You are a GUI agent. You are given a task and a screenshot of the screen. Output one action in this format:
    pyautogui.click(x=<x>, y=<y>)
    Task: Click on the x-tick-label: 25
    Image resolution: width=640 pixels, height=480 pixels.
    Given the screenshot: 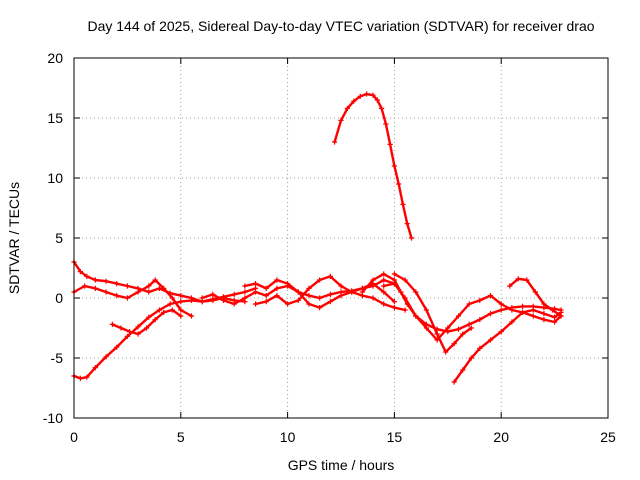 What is the action you would take?
    pyautogui.click(x=608, y=437)
    